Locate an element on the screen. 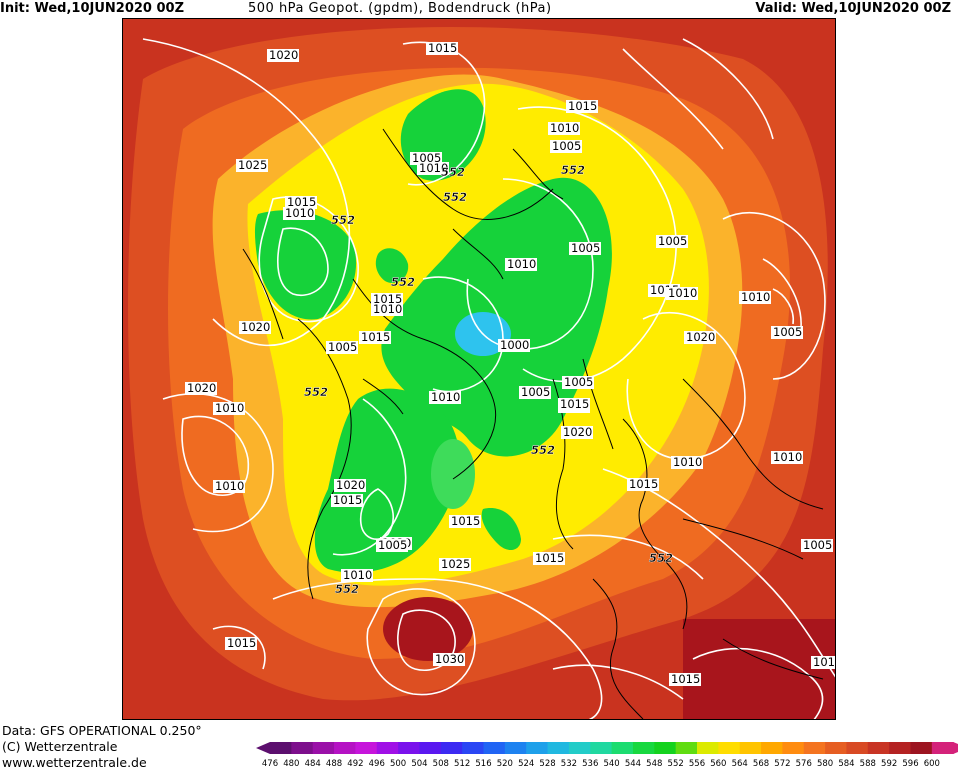 The image size is (959, 770). scale-label: 560 is located at coordinates (718, 764).